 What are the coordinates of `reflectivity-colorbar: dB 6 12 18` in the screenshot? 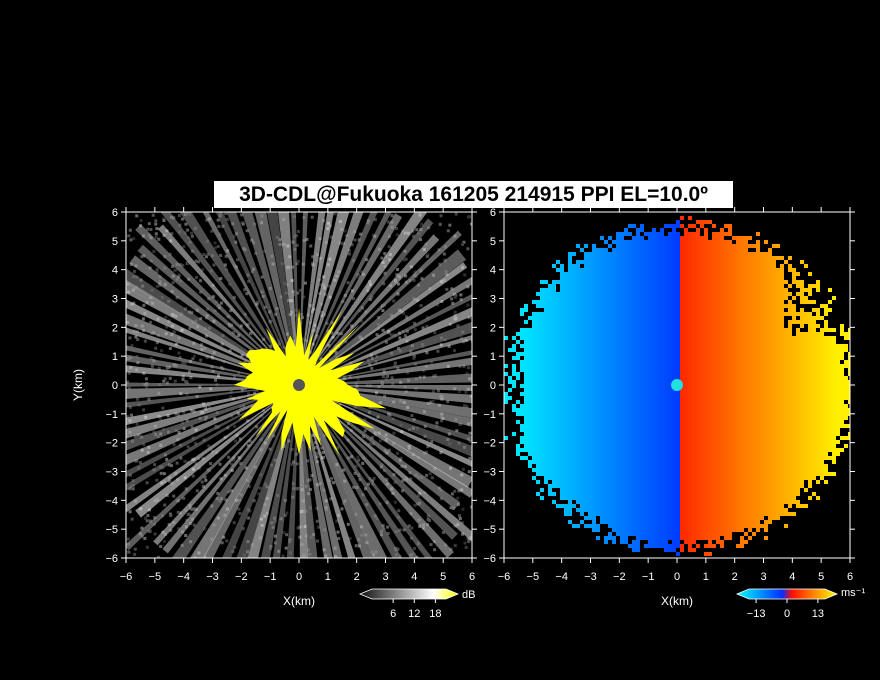 It's located at (416, 604).